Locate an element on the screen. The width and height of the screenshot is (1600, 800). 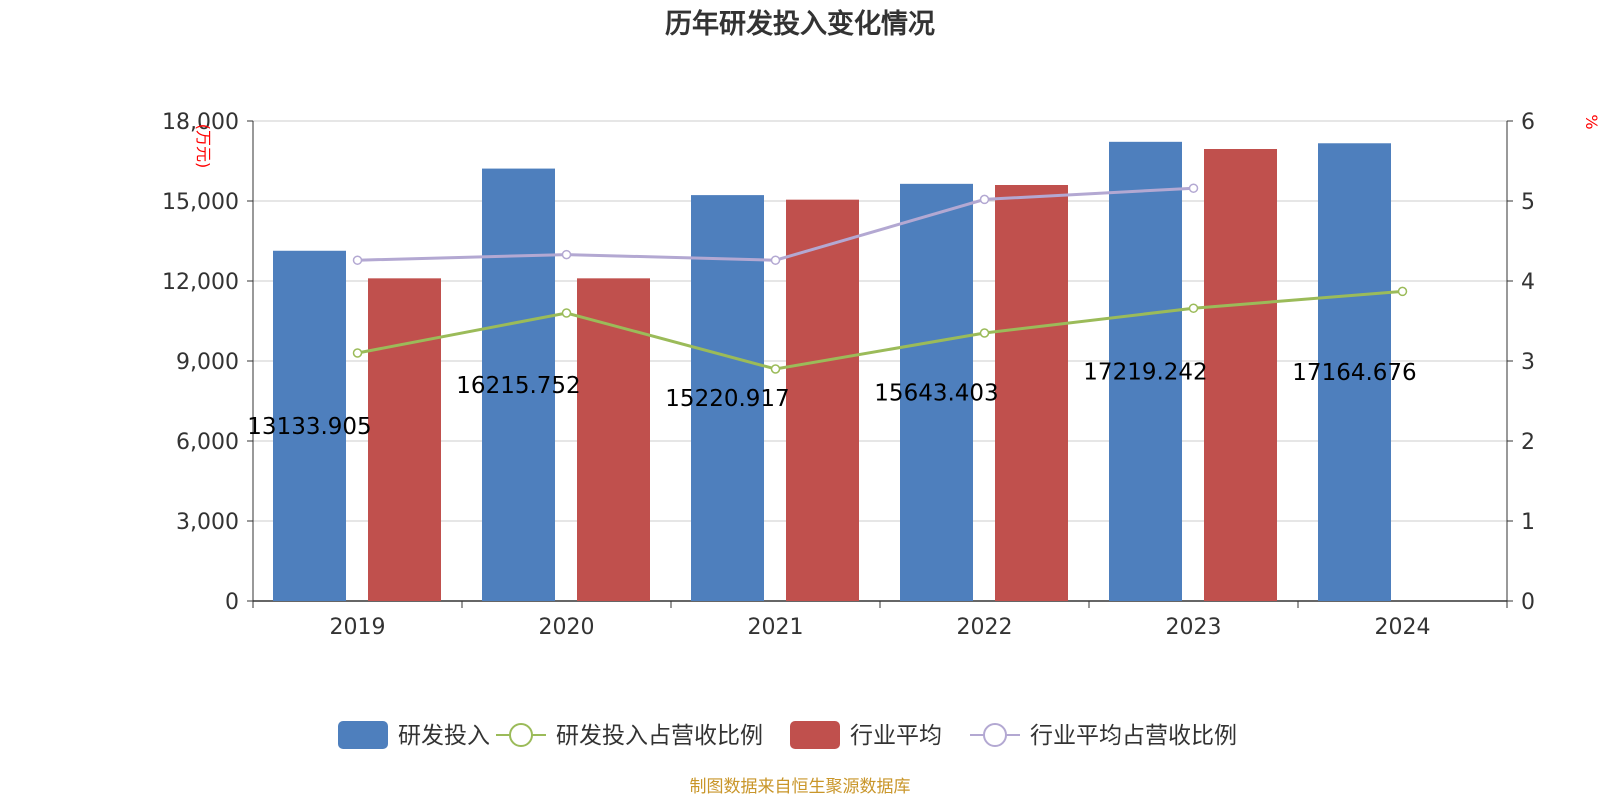
x-axis-tick-label: 2020 is located at coordinates (567, 627).